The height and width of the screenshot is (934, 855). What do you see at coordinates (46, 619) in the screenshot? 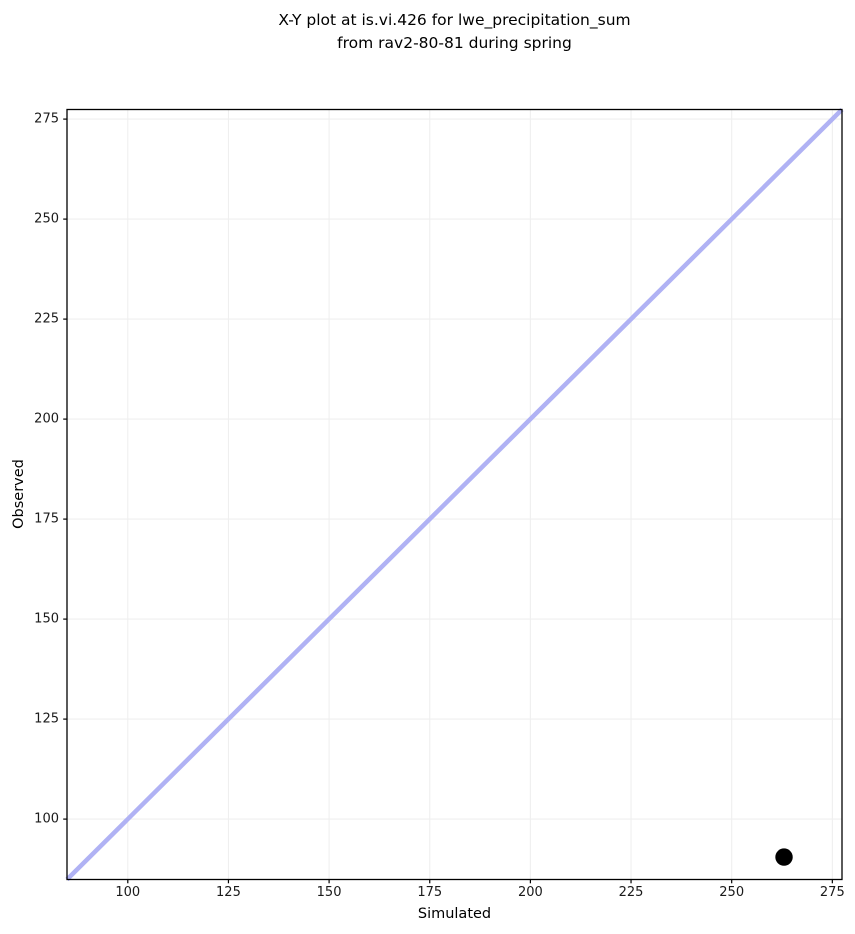
I see `y-tick-label: 150` at bounding box center [46, 619].